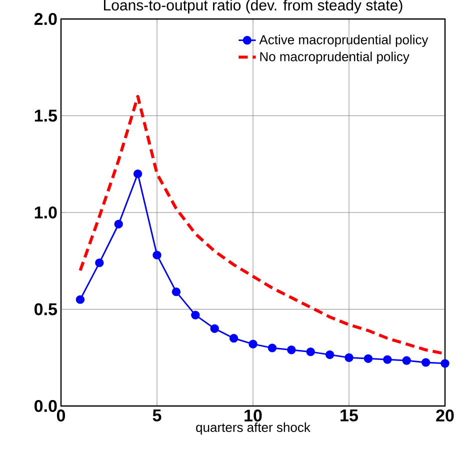 The height and width of the screenshot is (468, 470). Describe the element at coordinates (157, 416) in the screenshot. I see `x-tick-label: 5` at that location.